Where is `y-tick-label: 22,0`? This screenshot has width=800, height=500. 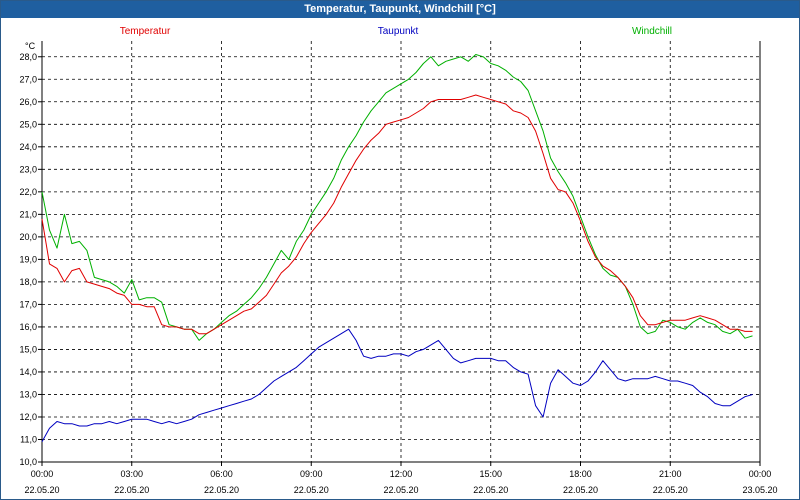
y-tick-label: 22,0 is located at coordinates (28, 192).